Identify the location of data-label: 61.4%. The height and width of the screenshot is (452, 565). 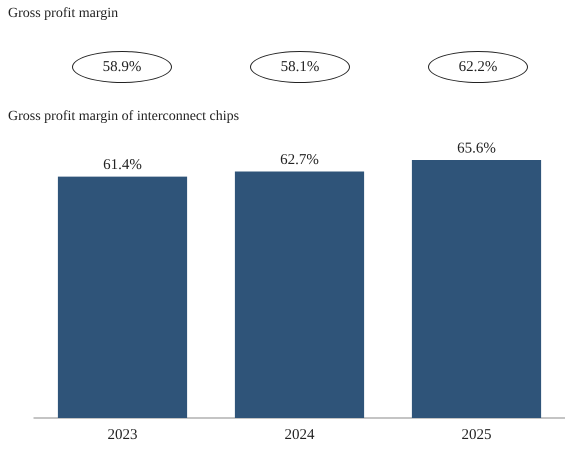
(122, 165).